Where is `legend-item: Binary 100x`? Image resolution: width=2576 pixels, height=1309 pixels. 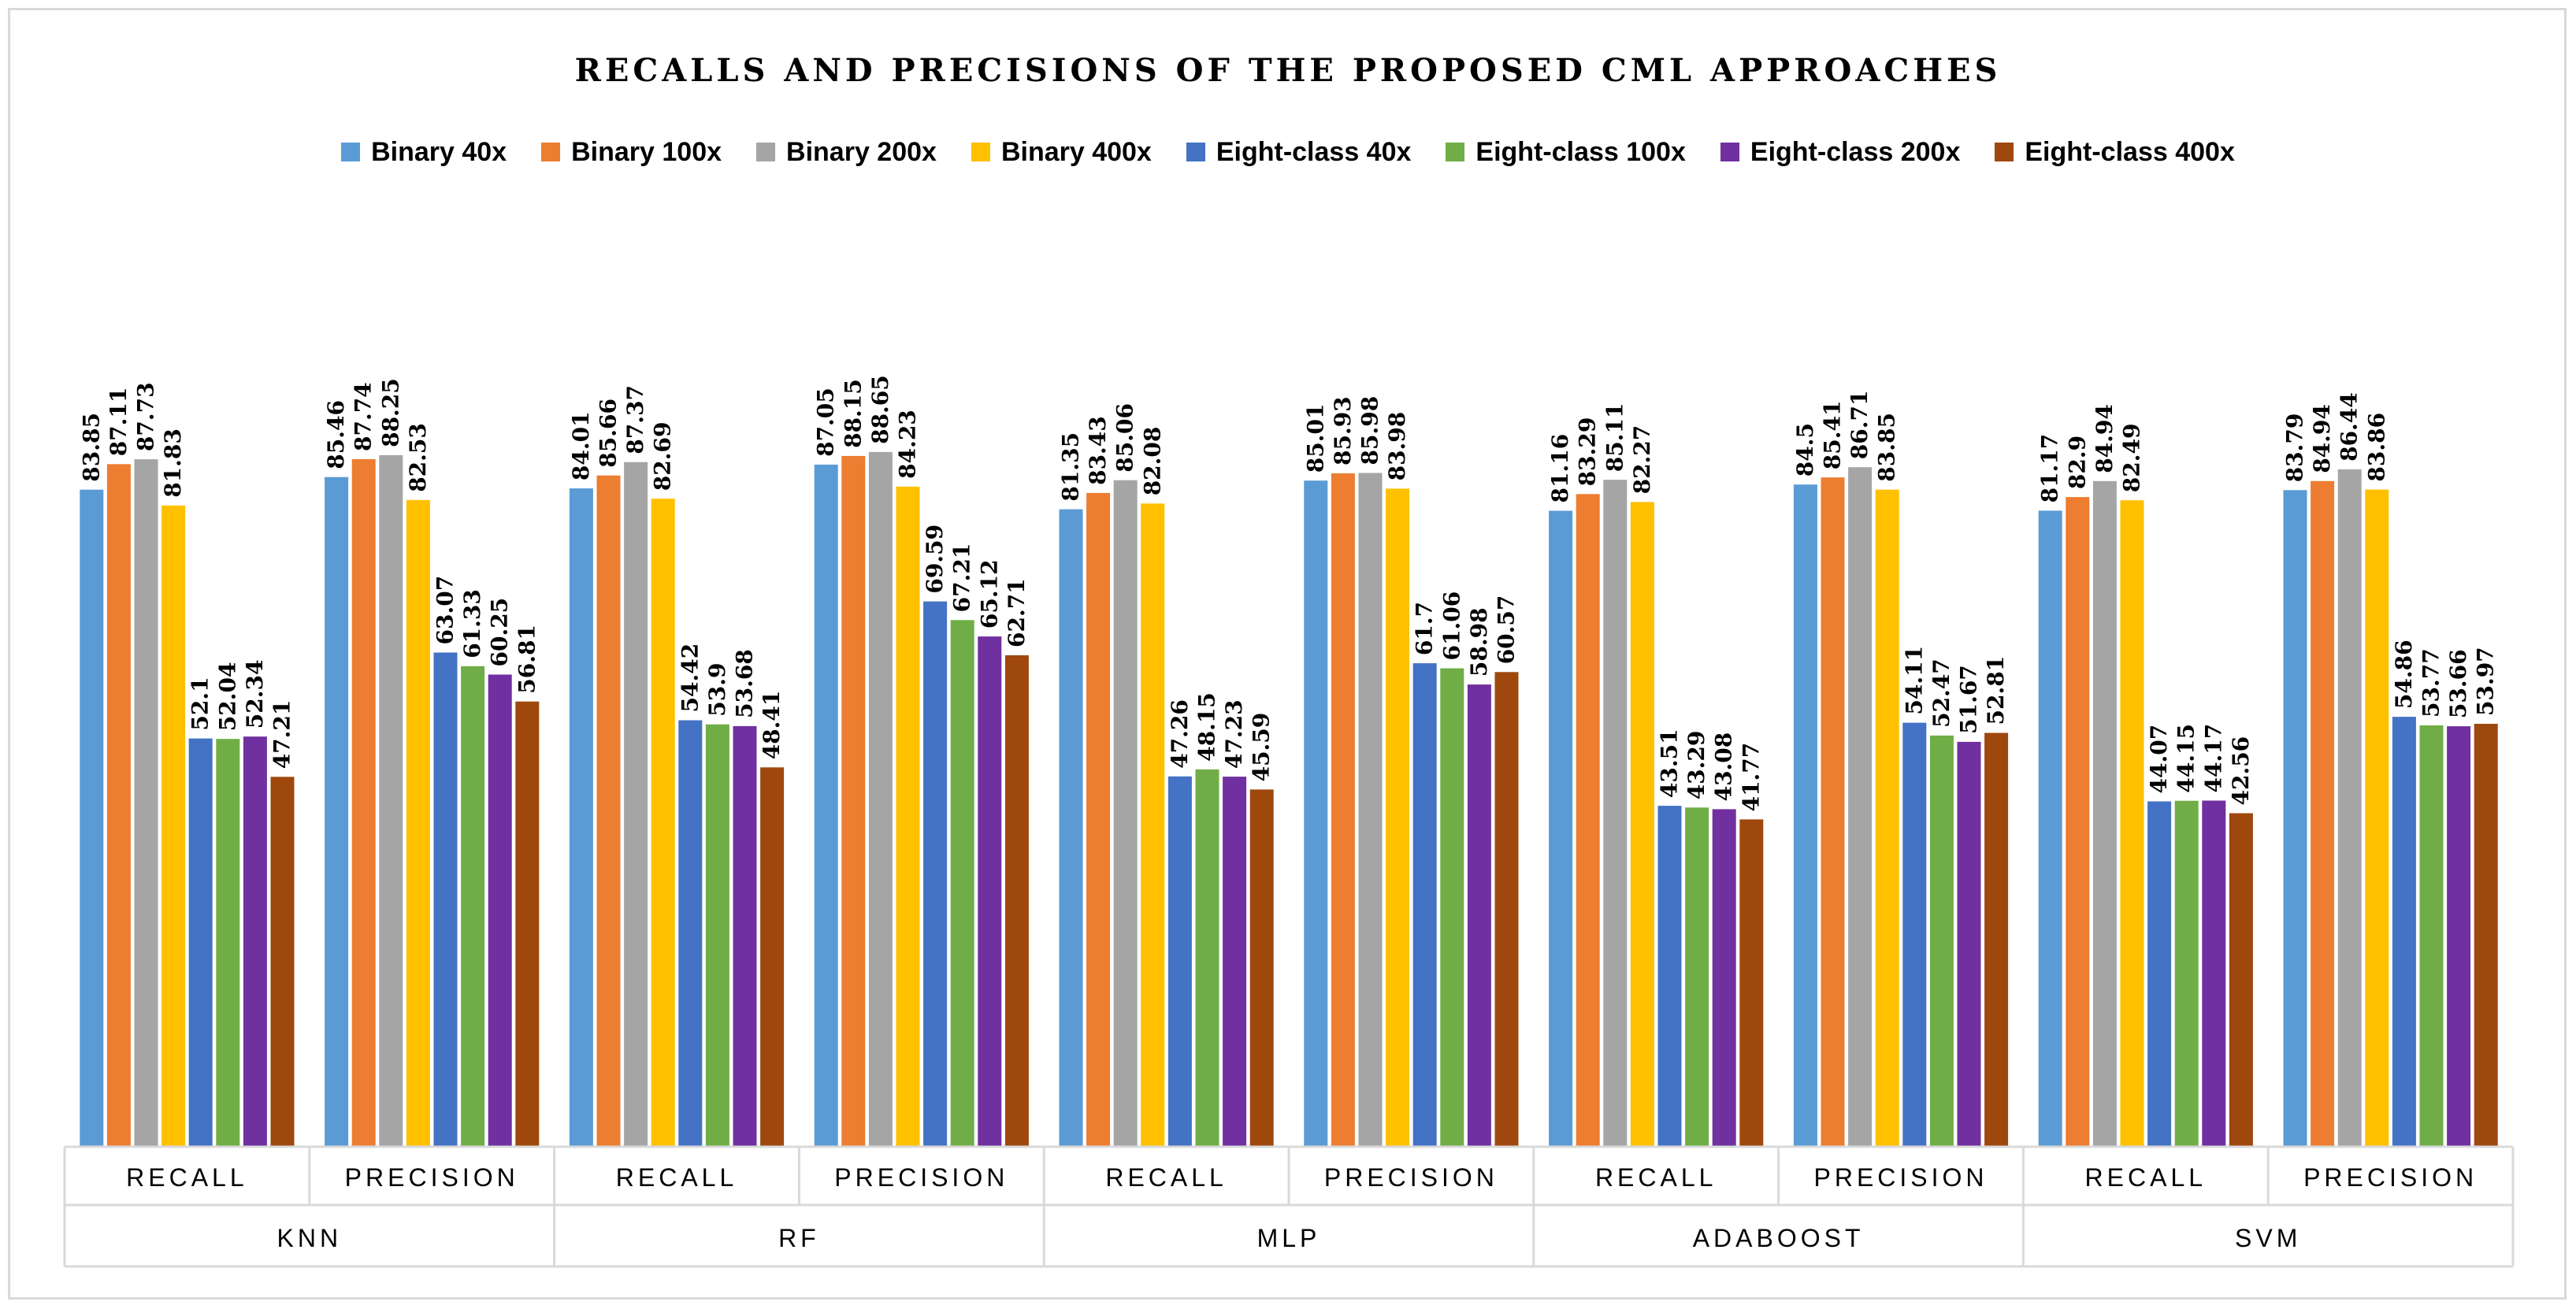
legend-item: Binary 100x is located at coordinates (631, 152).